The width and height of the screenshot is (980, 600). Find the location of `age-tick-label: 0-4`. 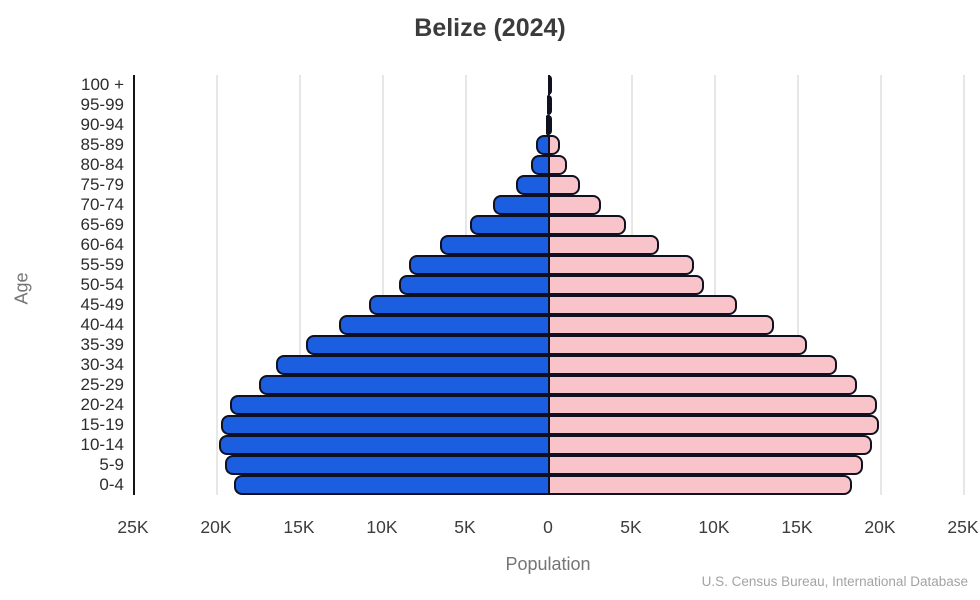

age-tick-label: 0-4 is located at coordinates (111, 484).